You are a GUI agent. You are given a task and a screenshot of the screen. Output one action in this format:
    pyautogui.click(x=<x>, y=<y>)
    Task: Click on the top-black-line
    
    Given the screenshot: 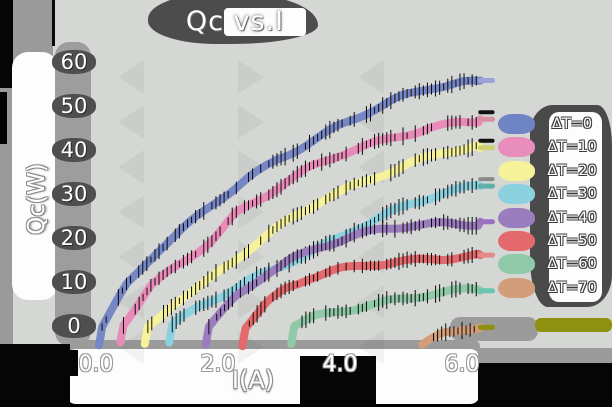 What is the action you would take?
    pyautogui.click(x=53, y=23)
    